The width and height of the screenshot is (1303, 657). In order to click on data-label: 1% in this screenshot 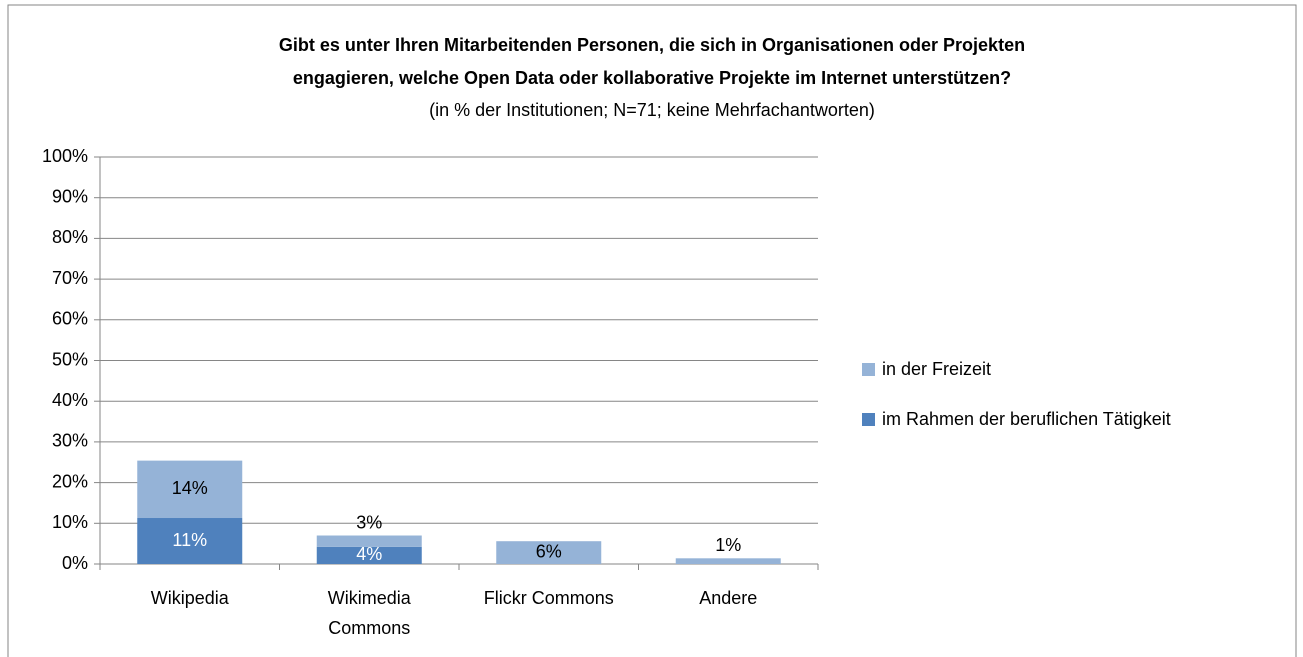, I will do `click(728, 545)`.